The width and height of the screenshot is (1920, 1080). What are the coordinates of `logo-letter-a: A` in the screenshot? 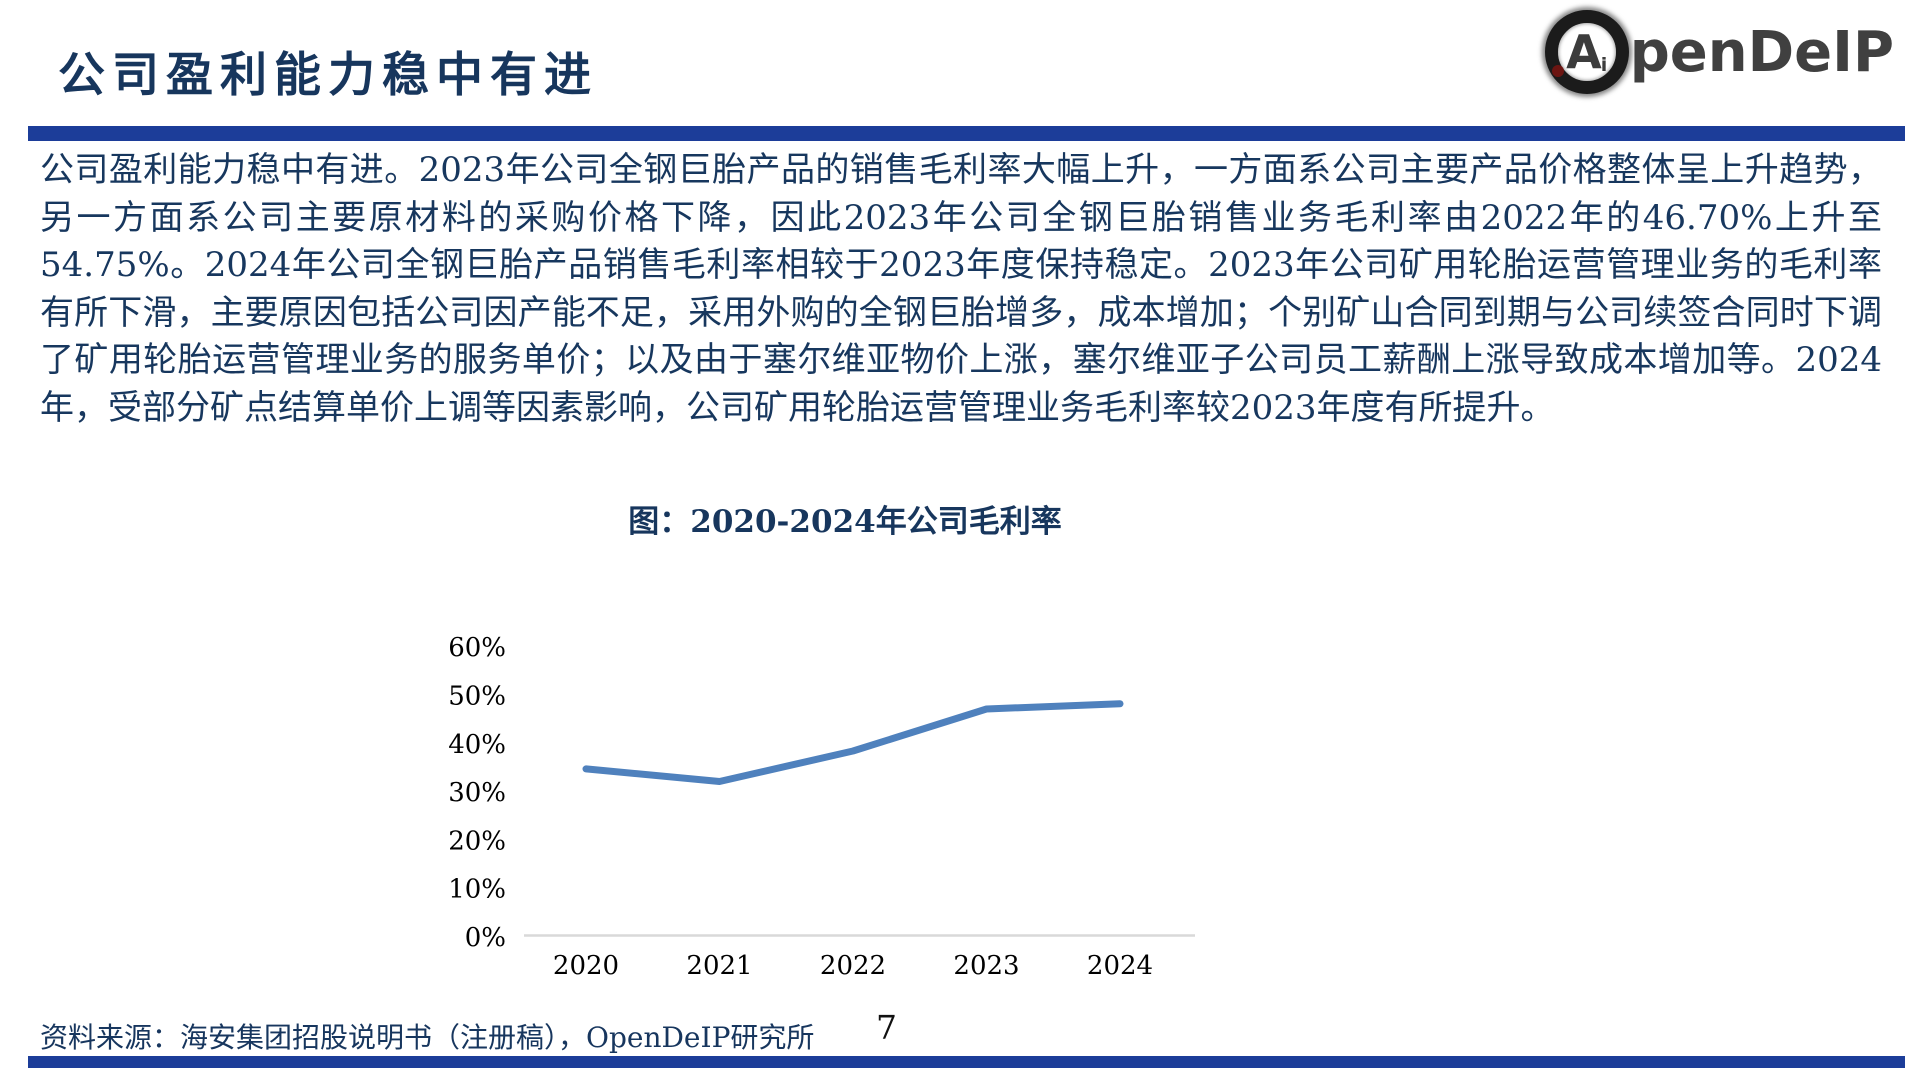 It's located at (1584, 52).